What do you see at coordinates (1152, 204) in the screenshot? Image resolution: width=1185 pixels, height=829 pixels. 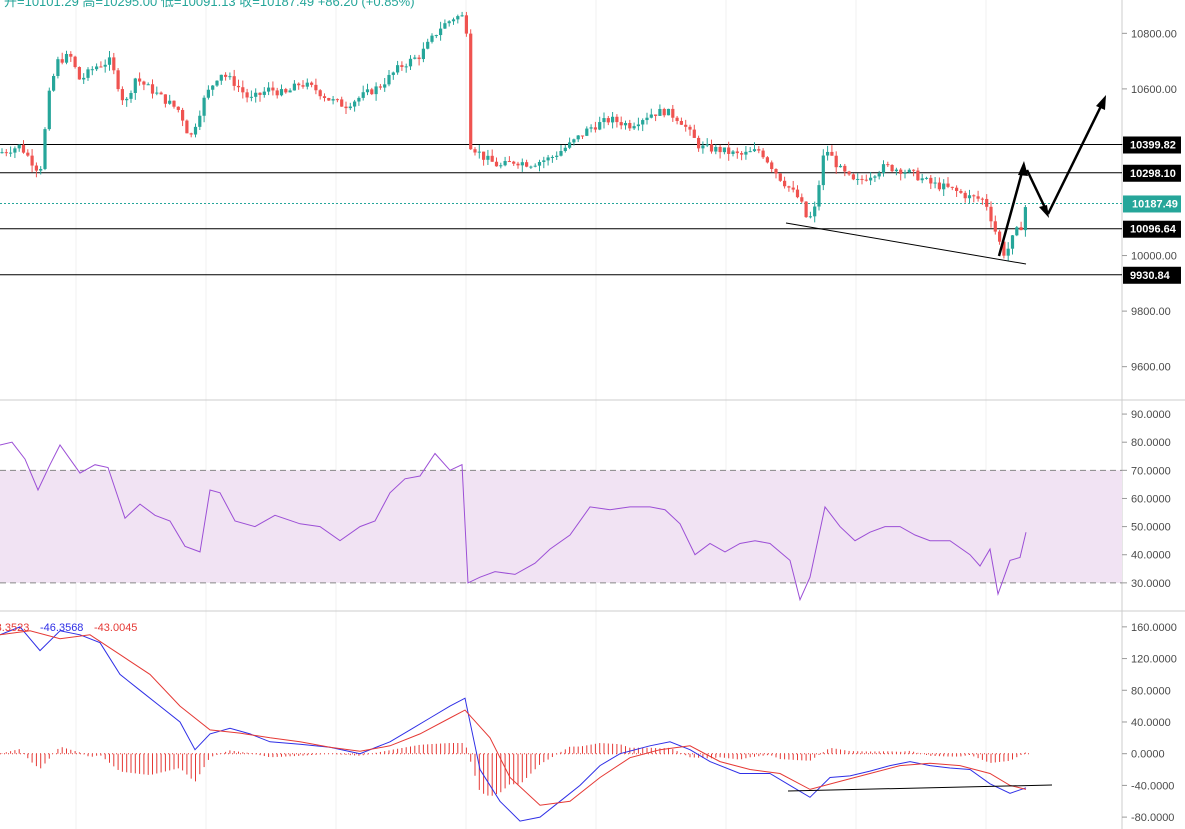 I see `last-price-label: 10187.49` at bounding box center [1152, 204].